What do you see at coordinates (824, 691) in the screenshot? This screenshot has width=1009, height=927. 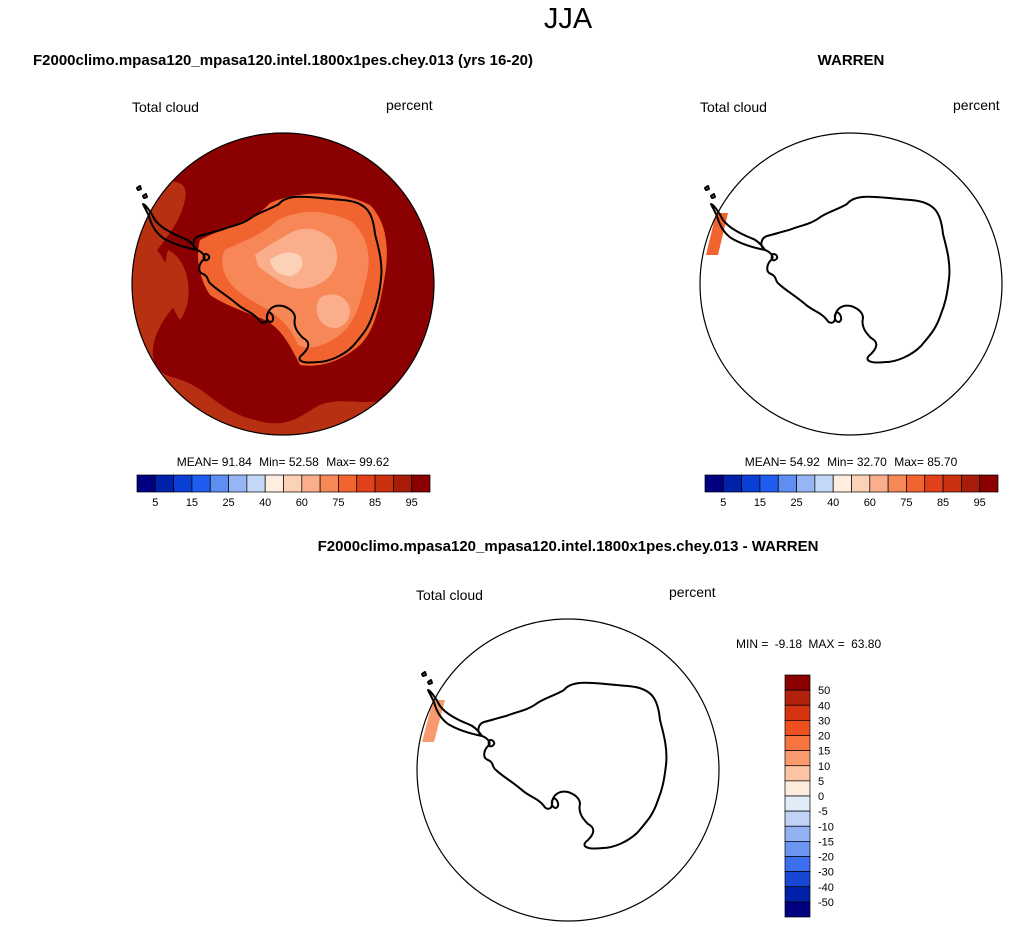 I see `colorbar-tick-label: 50` at bounding box center [824, 691].